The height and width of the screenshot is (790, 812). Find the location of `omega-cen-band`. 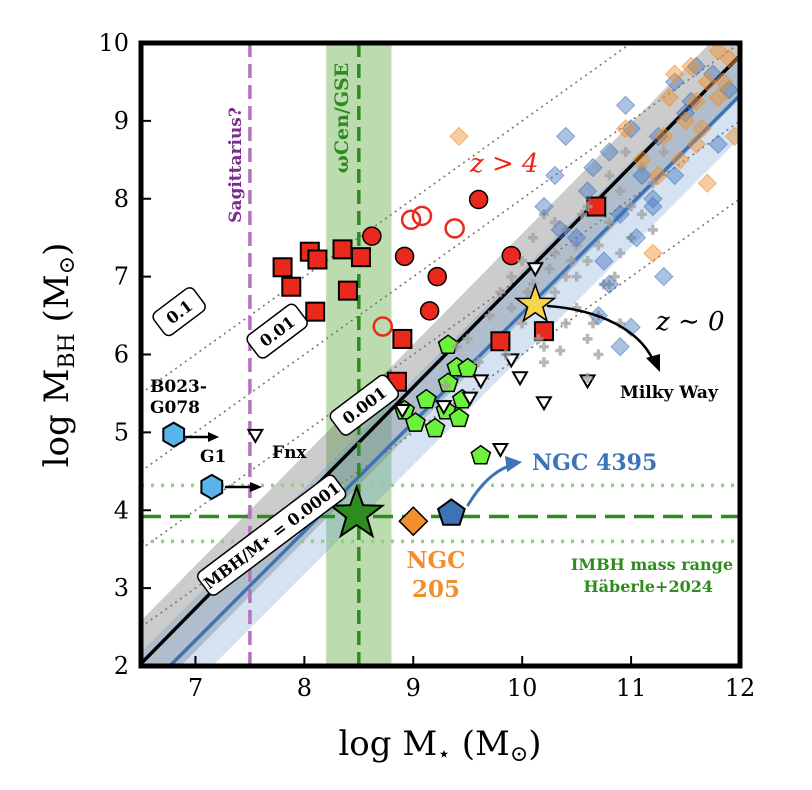

omega-cen-band is located at coordinates (359, 354).